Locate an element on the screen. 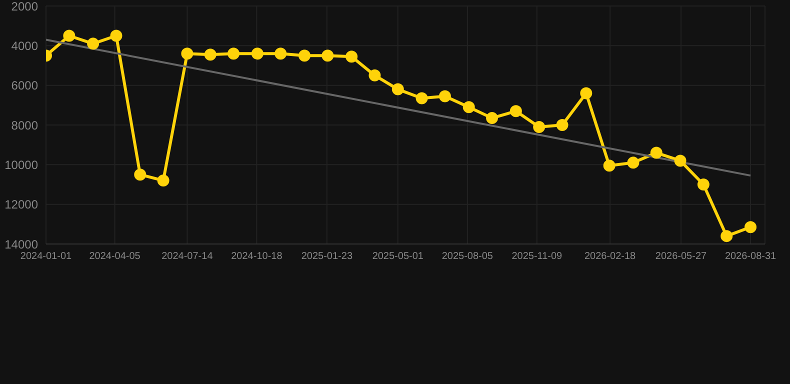 Image resolution: width=790 pixels, height=384 pixels. x-tick-label: 2026-08-31 is located at coordinates (750, 256).